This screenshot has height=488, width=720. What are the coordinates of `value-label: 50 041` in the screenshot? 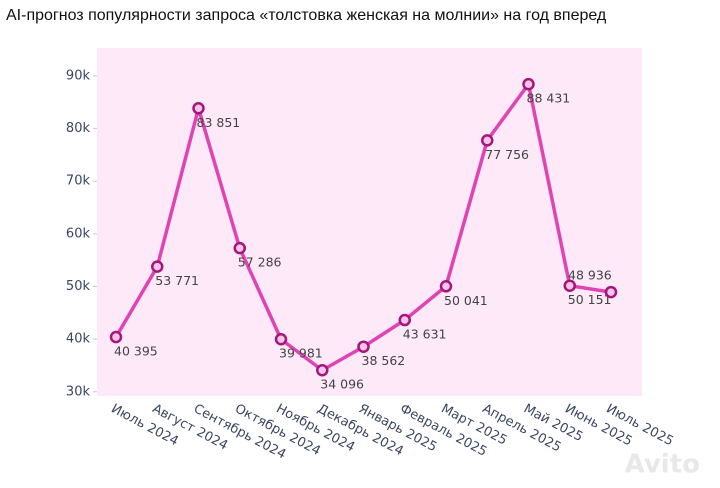 It's located at (466, 300).